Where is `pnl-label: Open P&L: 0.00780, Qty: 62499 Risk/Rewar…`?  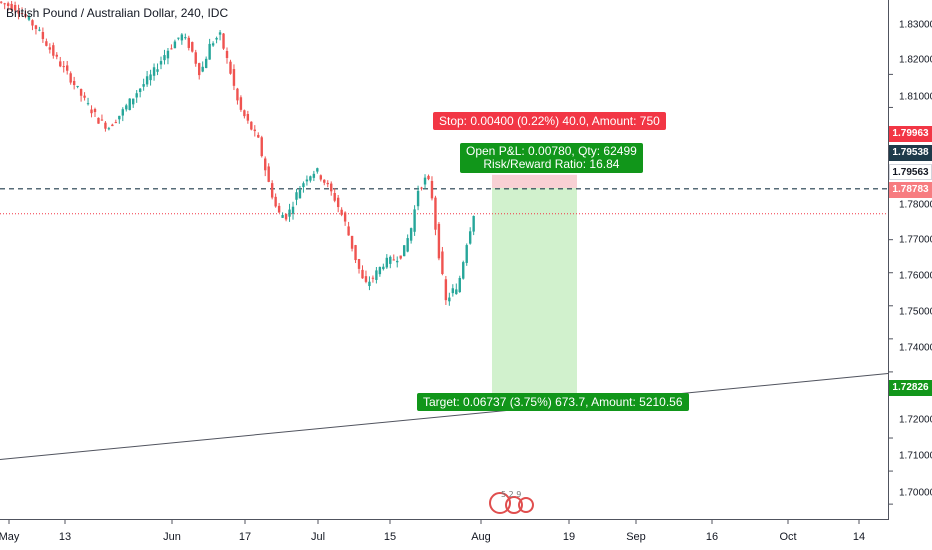
pnl-label: Open P&L: 0.00780, Qty: 62499 Risk/Rewar… is located at coordinates (551, 158).